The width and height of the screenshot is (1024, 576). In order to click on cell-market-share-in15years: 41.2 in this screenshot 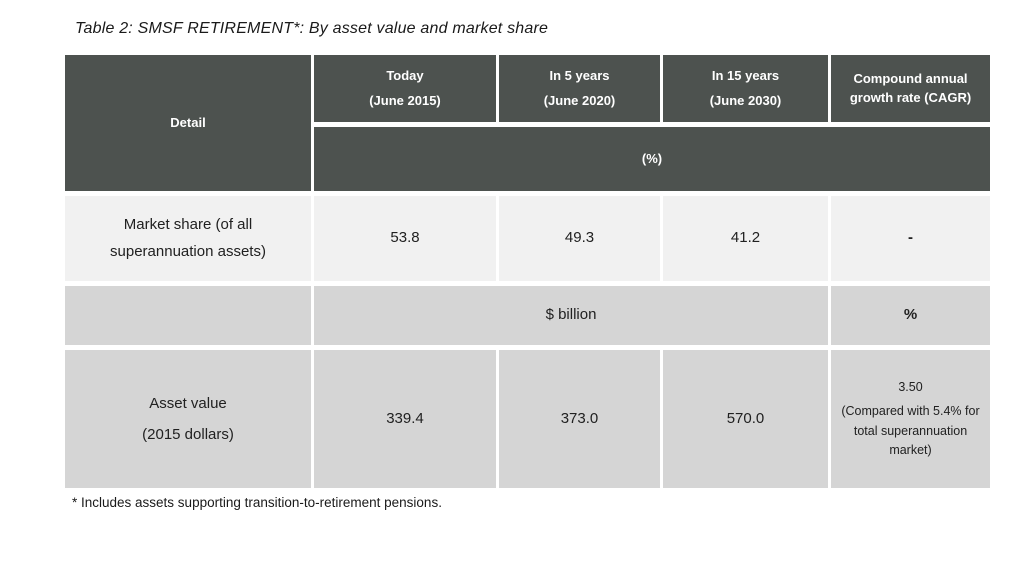, I will do `click(745, 238)`.